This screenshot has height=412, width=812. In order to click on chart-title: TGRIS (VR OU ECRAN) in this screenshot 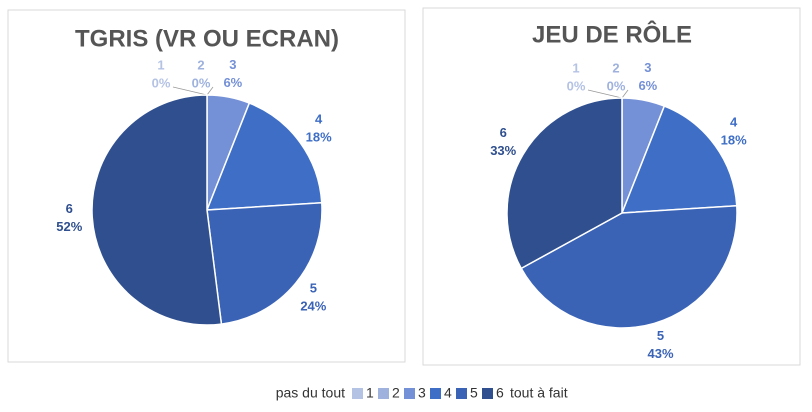, I will do `click(207, 38)`.